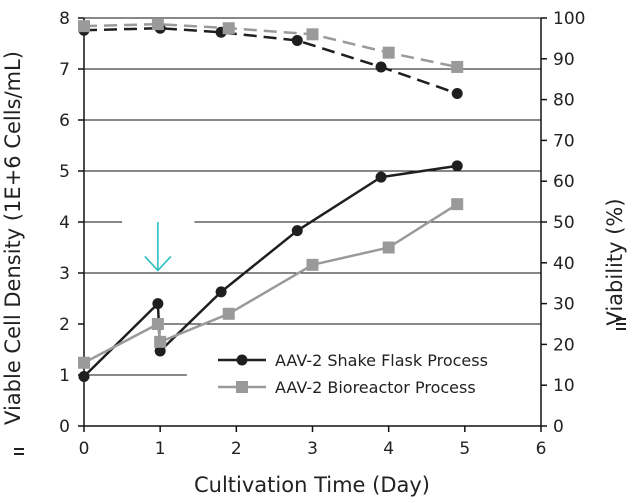 The width and height of the screenshot is (635, 503). Describe the element at coordinates (621, 324) in the screenshot. I see `y2-axis-title-marker` at that location.